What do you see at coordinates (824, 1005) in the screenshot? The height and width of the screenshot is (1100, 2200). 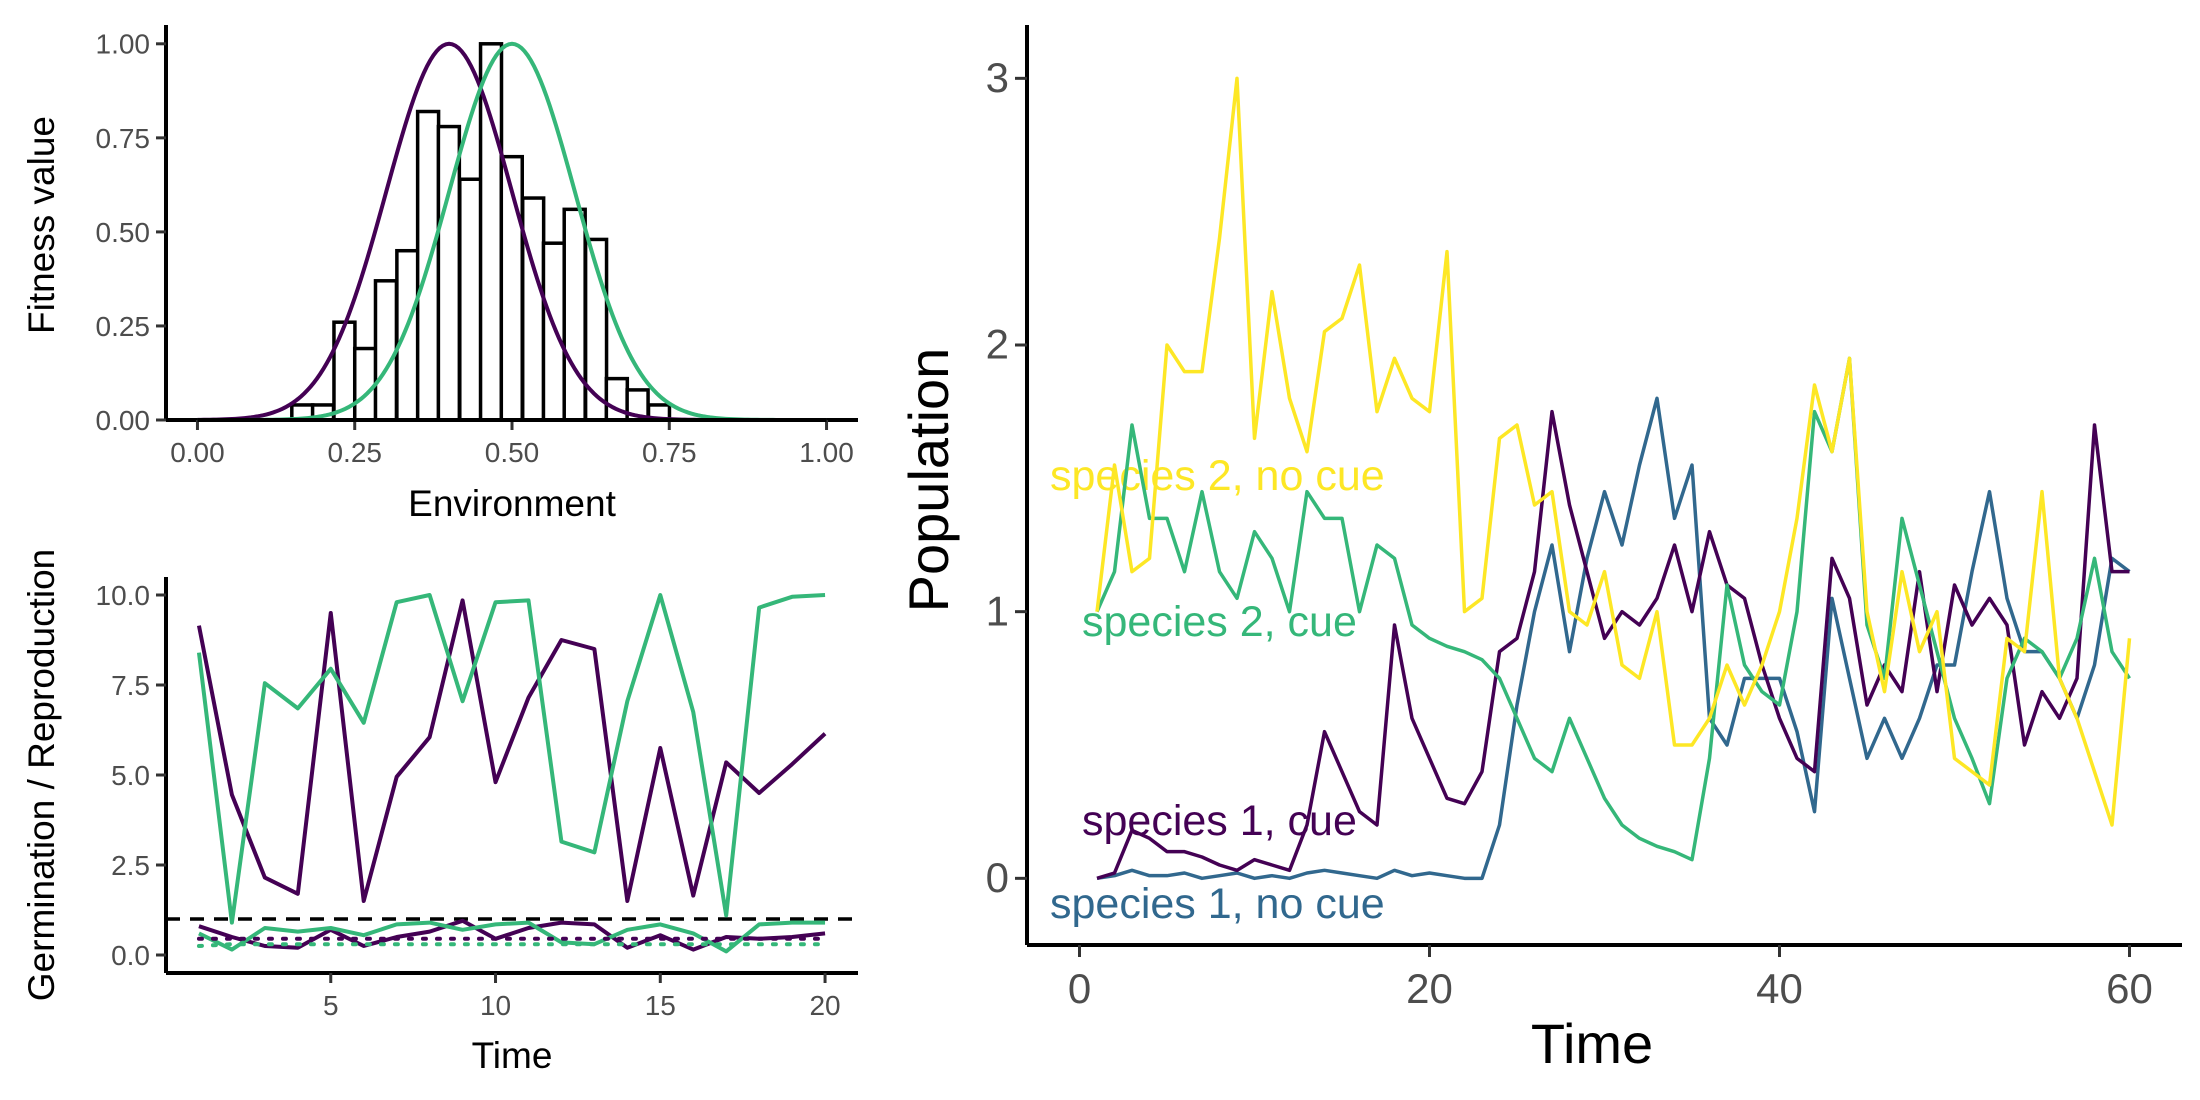 I see `germination-x-tick-label: 20` at bounding box center [824, 1005].